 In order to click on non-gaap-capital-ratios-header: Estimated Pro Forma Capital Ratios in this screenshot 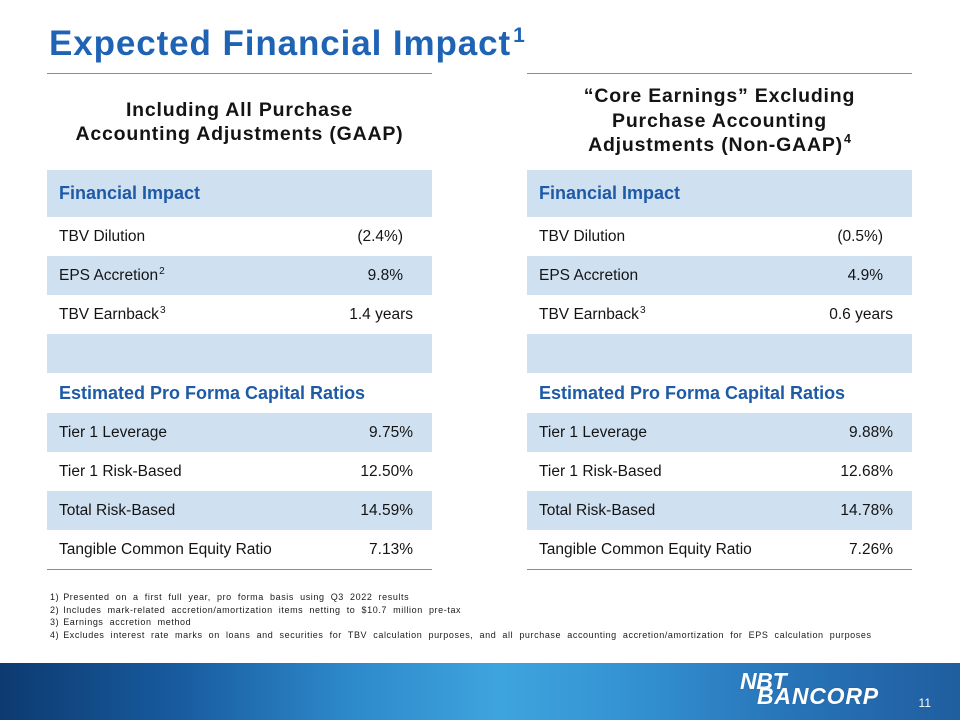, I will do `click(719, 393)`.